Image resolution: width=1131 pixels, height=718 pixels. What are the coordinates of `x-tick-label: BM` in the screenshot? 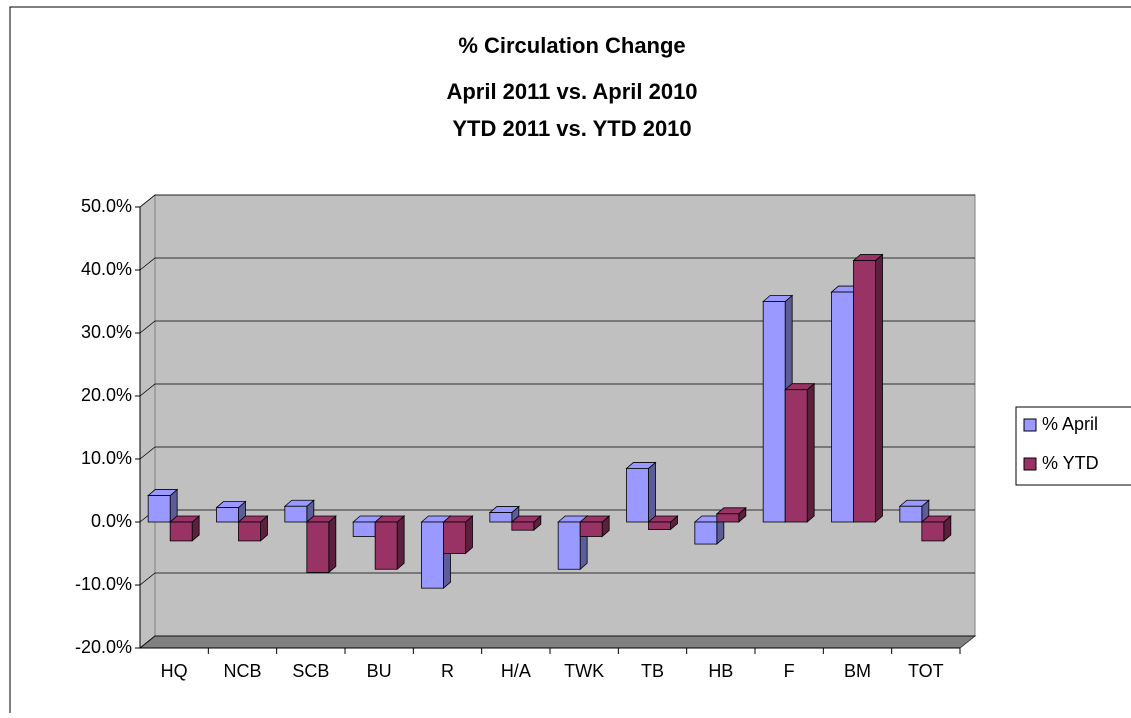 It's located at (857, 671).